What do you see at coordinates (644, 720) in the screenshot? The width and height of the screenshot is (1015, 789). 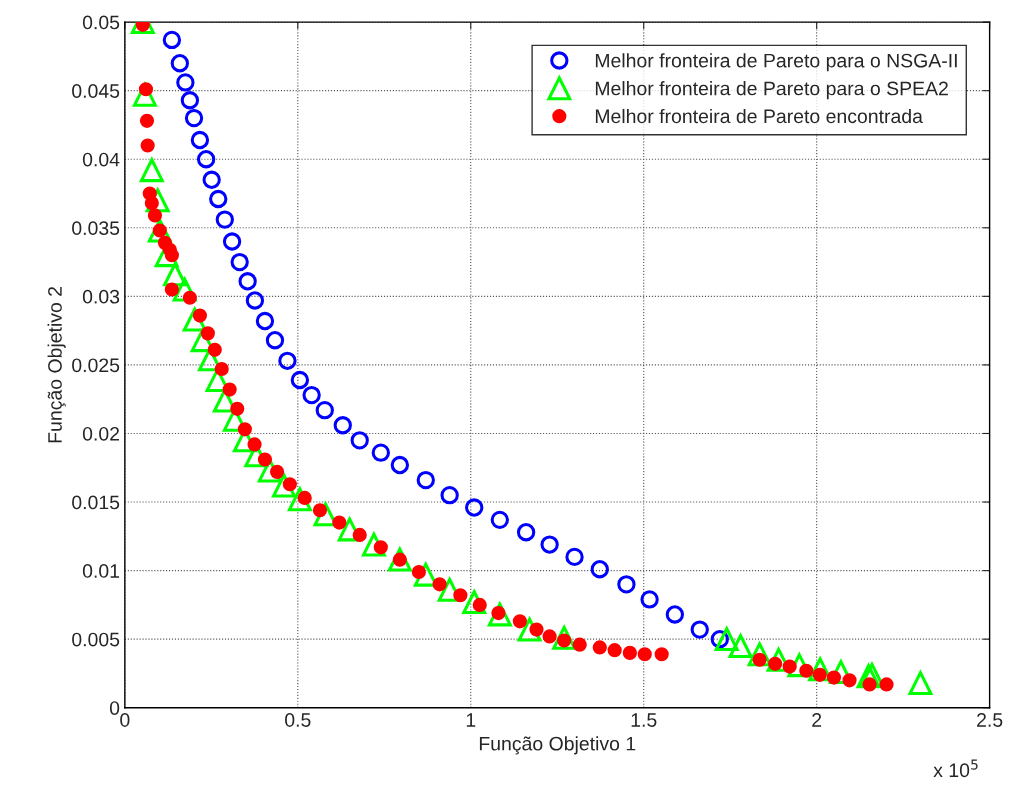 I see `x-tick-label: 1.5` at bounding box center [644, 720].